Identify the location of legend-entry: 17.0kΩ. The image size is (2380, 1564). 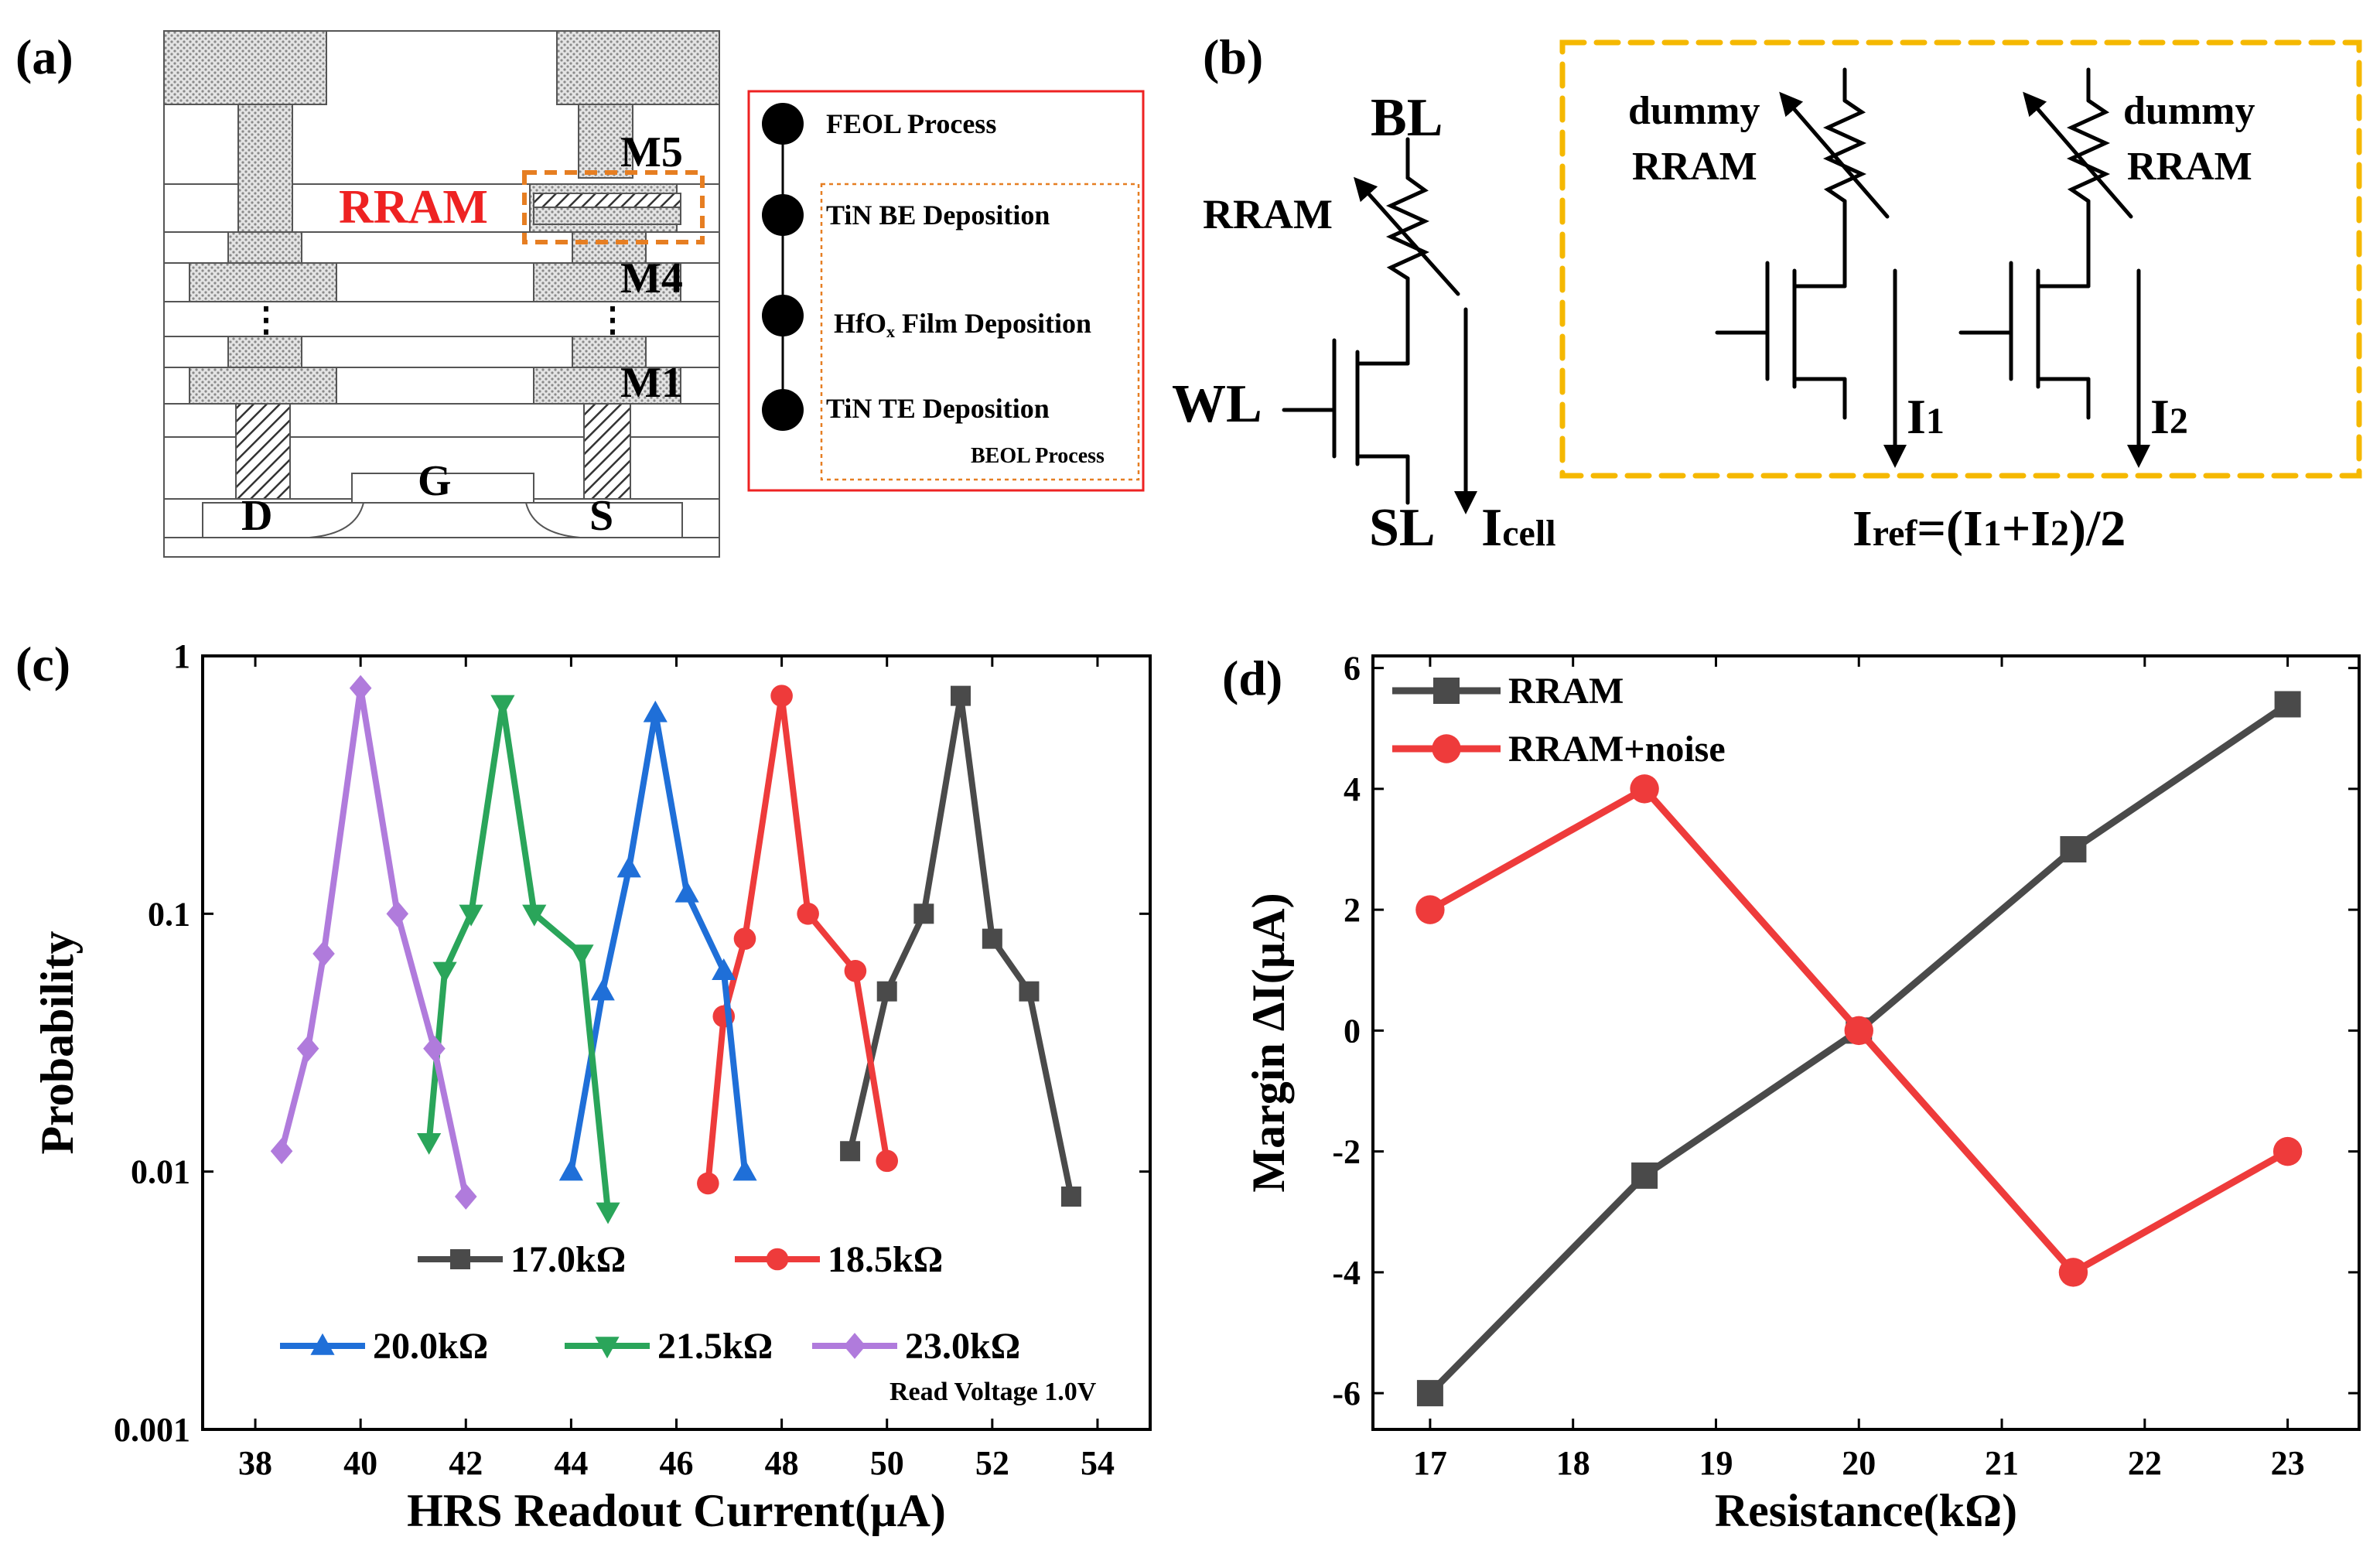
(522, 1259).